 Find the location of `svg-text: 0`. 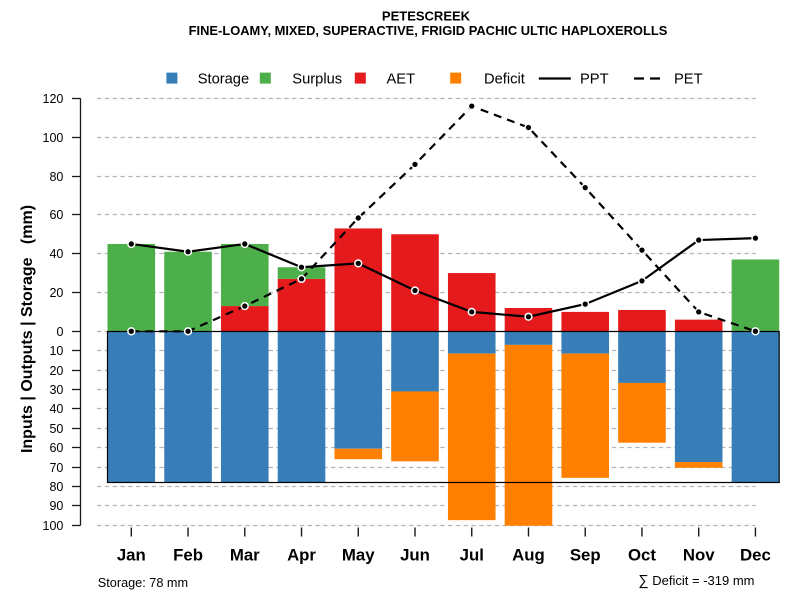

svg-text: 0 is located at coordinates (59, 332).